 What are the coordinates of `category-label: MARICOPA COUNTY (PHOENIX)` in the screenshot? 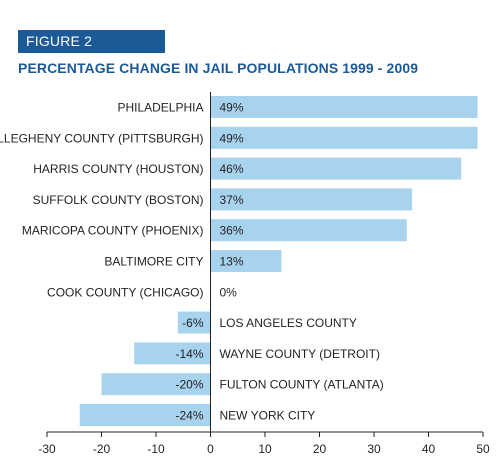 It's located at (113, 231).